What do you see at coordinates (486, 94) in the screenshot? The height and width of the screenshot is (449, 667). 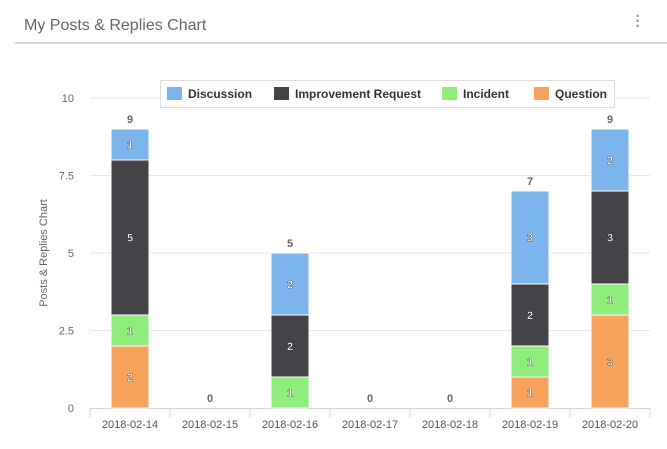 I see `legend-item: Incident` at bounding box center [486, 94].